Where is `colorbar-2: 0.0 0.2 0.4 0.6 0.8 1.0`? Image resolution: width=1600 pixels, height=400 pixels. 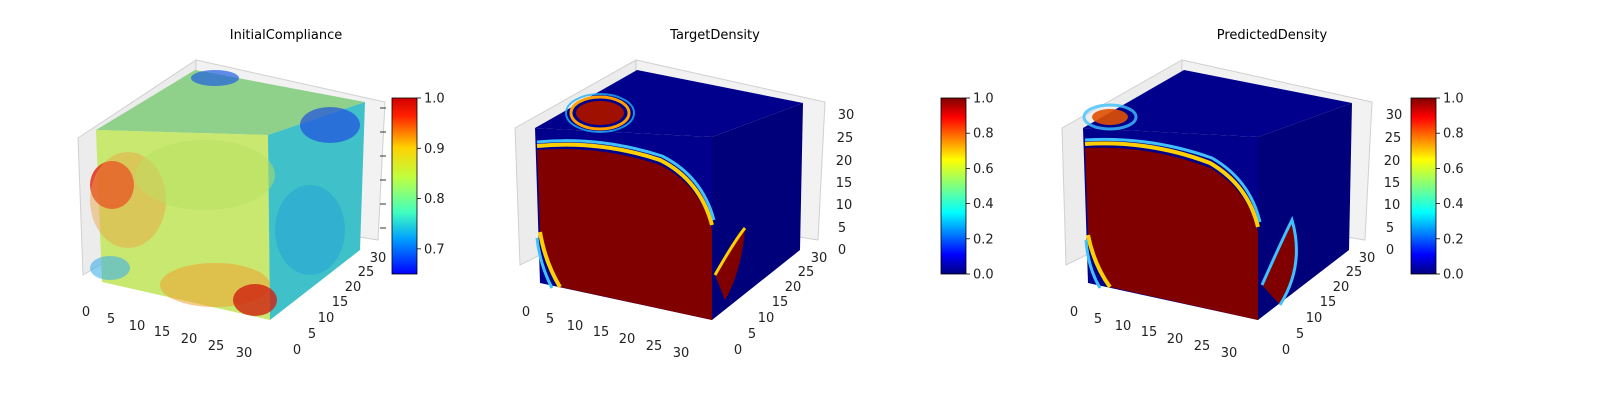
colorbar-2: 0.0 0.2 0.4 0.6 0.8 1.0 is located at coordinates (967, 187).